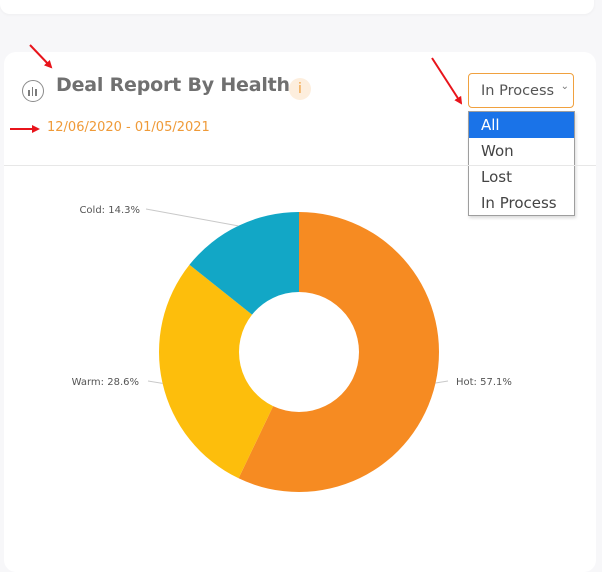 The image size is (602, 572). I want to click on page-title: Deal Report By Health, so click(173, 85).